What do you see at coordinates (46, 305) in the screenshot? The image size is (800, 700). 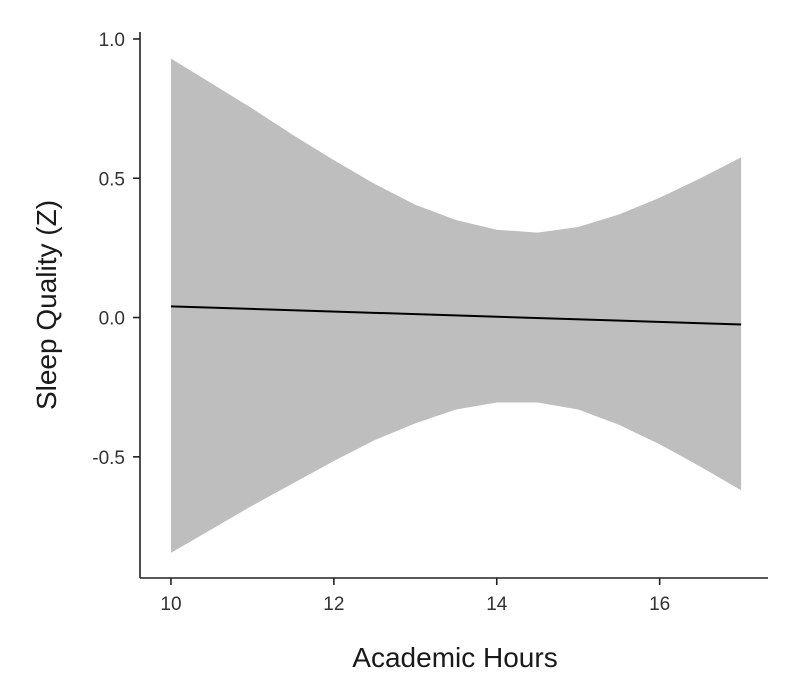 I see `y-axis-title: Sleep Quality (Z)` at bounding box center [46, 305].